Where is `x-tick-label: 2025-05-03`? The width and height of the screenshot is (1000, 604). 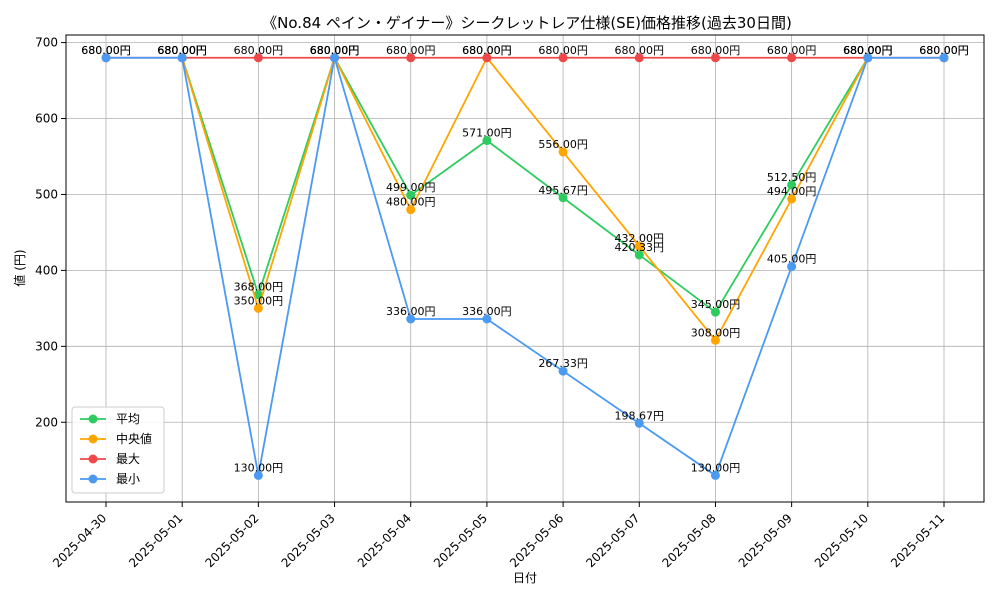 x-tick-label: 2025-05-03 is located at coordinates (308, 540).